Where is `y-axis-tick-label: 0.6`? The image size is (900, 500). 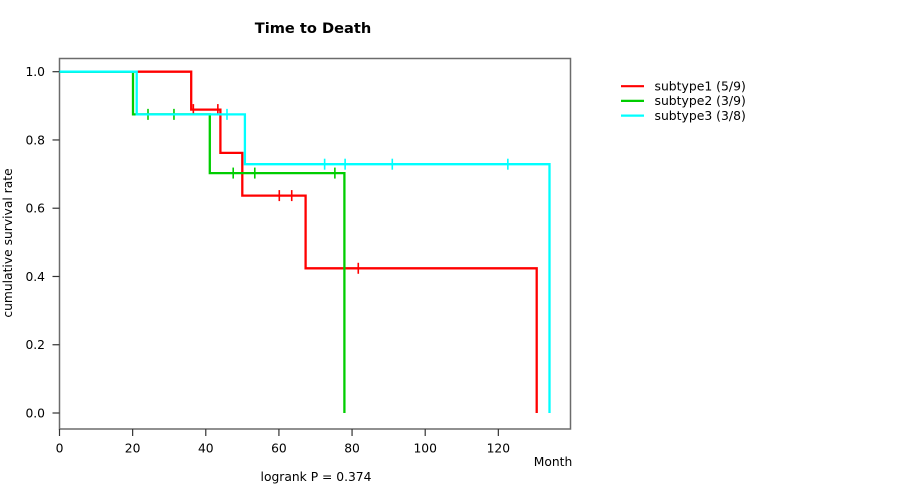 y-axis-tick-label: 0.6 is located at coordinates (35, 209).